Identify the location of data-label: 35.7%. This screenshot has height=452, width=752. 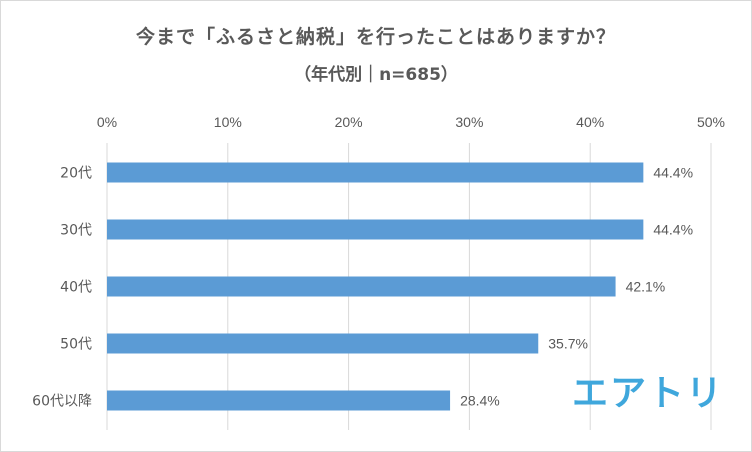
(568, 344).